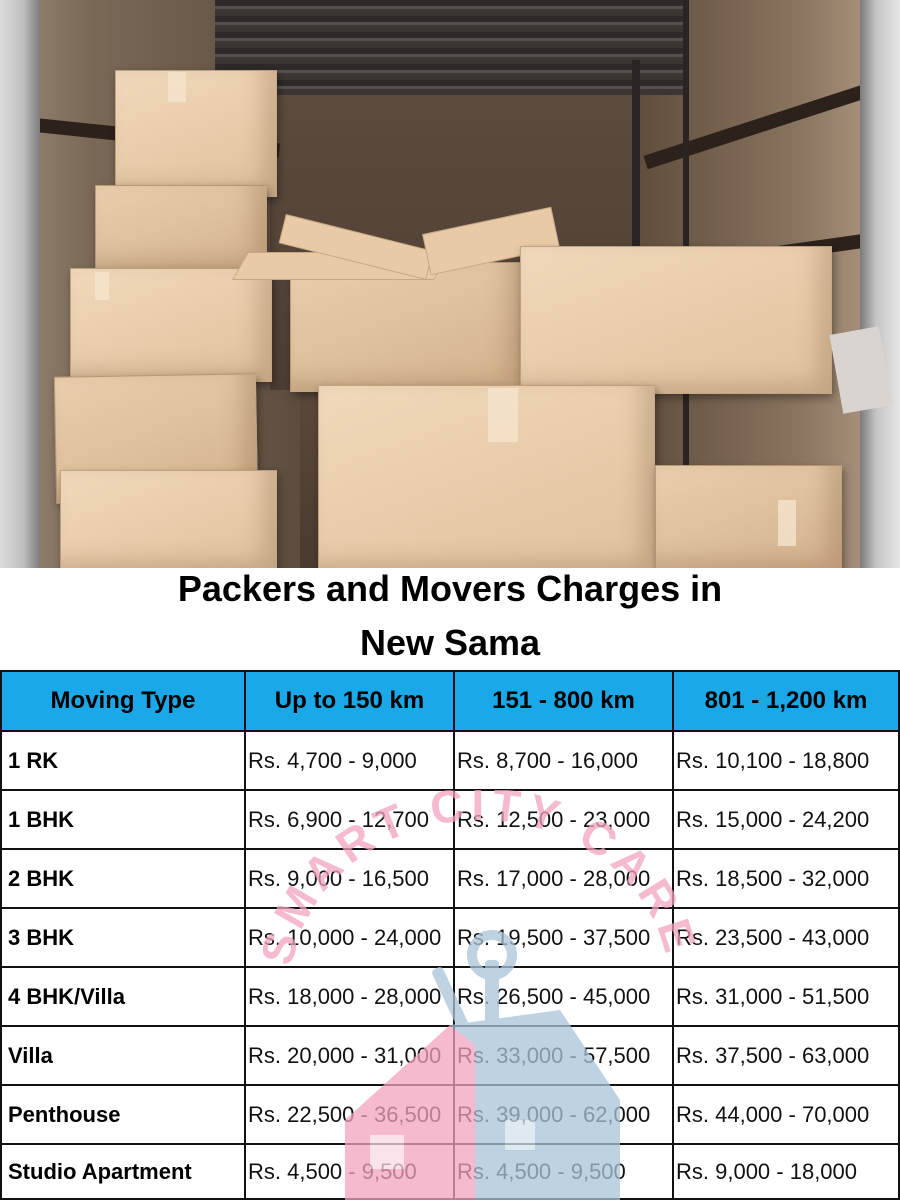  Describe the element at coordinates (563, 937) in the screenshot. I see `price-cell-800: Rs. 19,500 - 37,500` at that location.